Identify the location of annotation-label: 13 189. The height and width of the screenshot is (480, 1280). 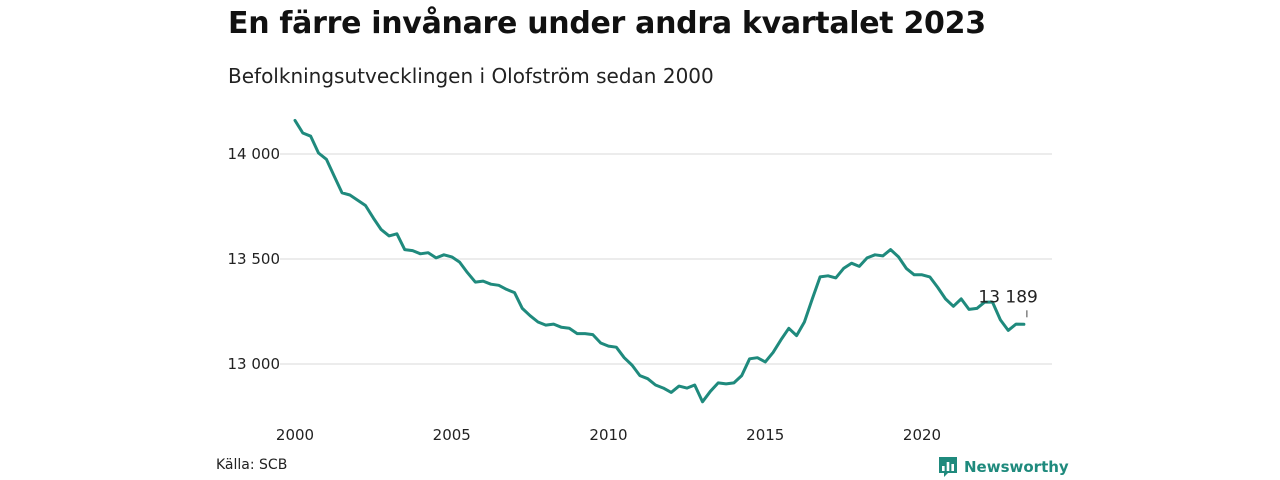
(1007, 297).